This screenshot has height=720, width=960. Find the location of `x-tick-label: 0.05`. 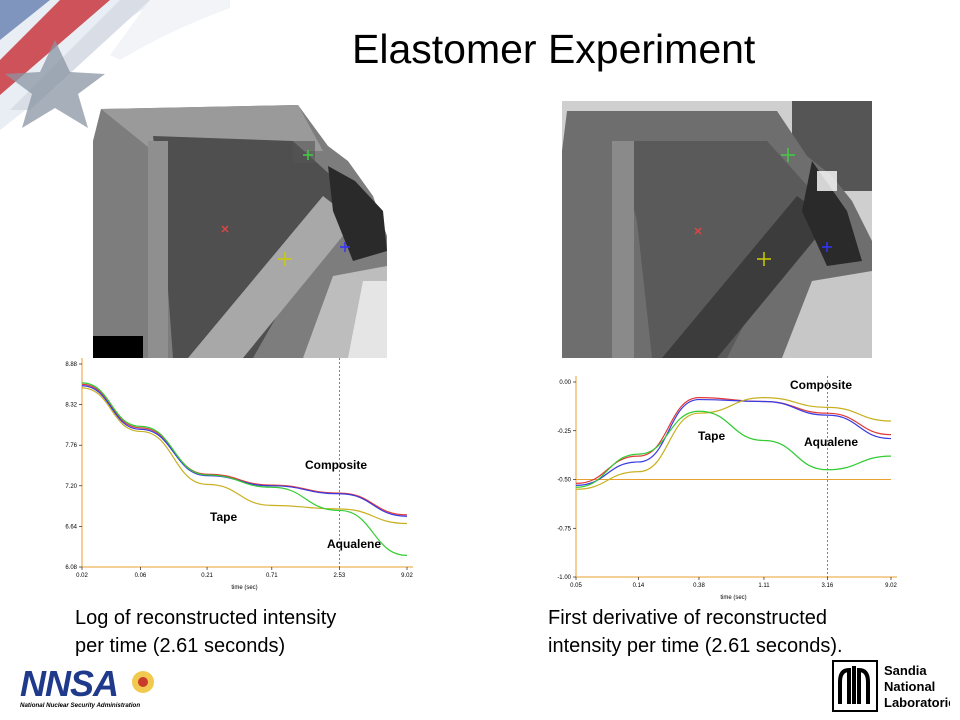

x-tick-label: 0.05 is located at coordinates (576, 586).